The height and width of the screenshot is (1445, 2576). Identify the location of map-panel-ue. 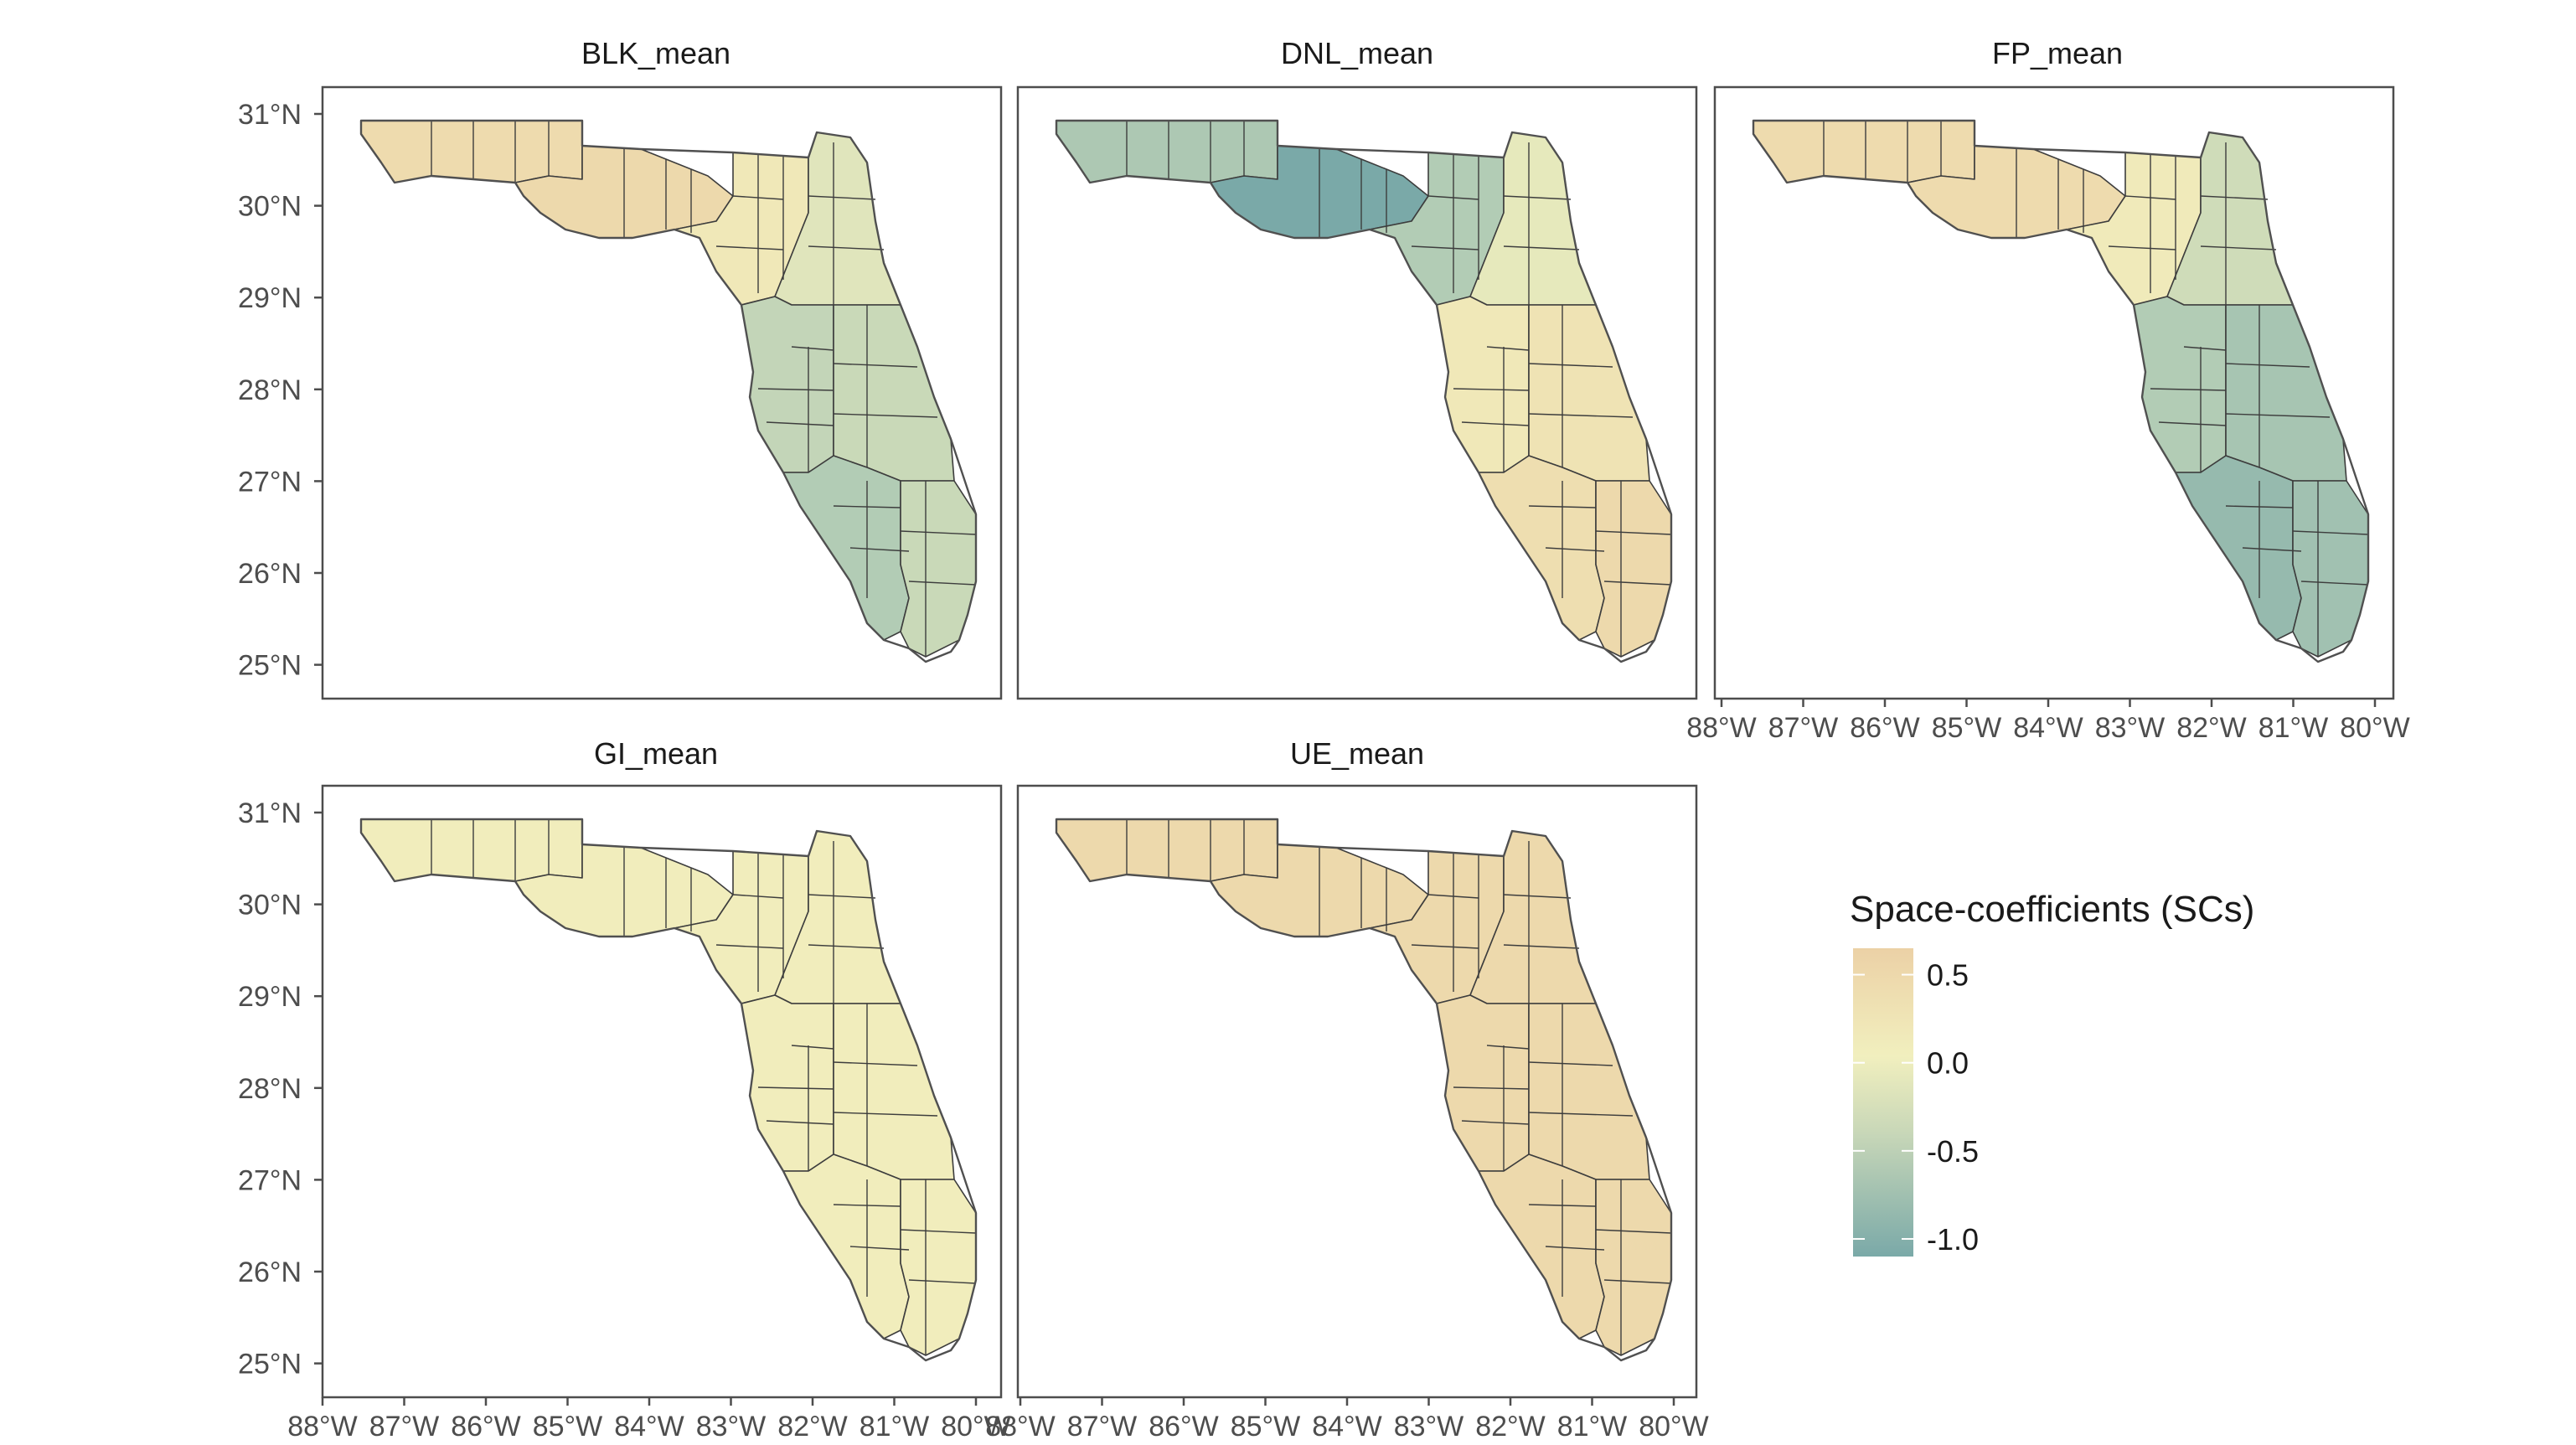
(1357, 1091).